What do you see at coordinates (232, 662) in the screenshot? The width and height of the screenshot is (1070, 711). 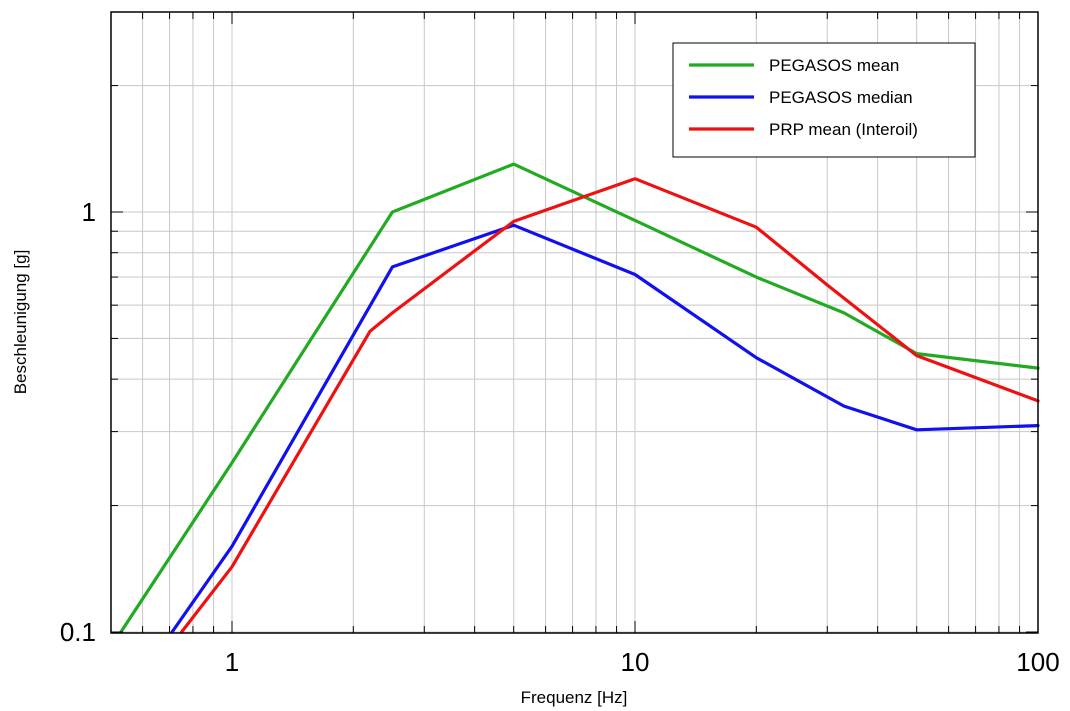 I see `x-tick-label: 1` at bounding box center [232, 662].